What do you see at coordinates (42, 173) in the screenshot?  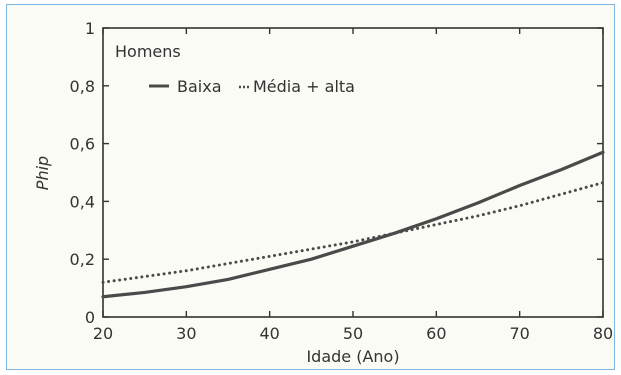 I see `y-axis-title: Phip` at bounding box center [42, 173].